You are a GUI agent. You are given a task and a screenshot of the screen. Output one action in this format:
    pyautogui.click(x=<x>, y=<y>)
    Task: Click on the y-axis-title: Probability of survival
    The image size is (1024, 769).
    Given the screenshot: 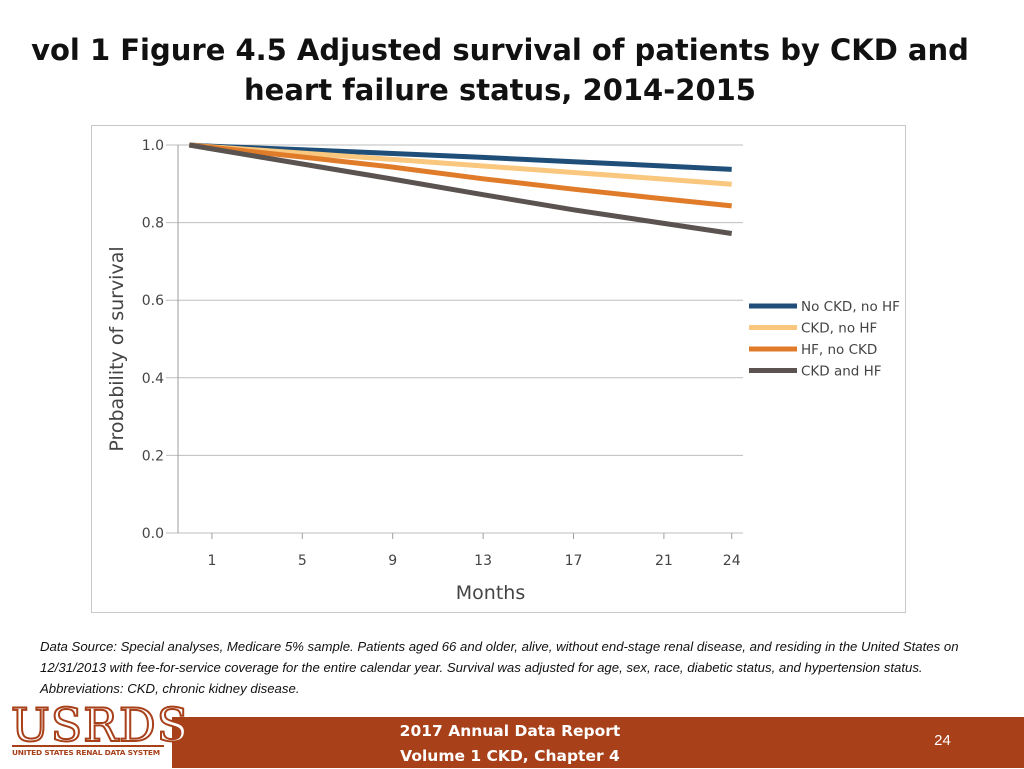 What is the action you would take?
    pyautogui.click(x=117, y=348)
    